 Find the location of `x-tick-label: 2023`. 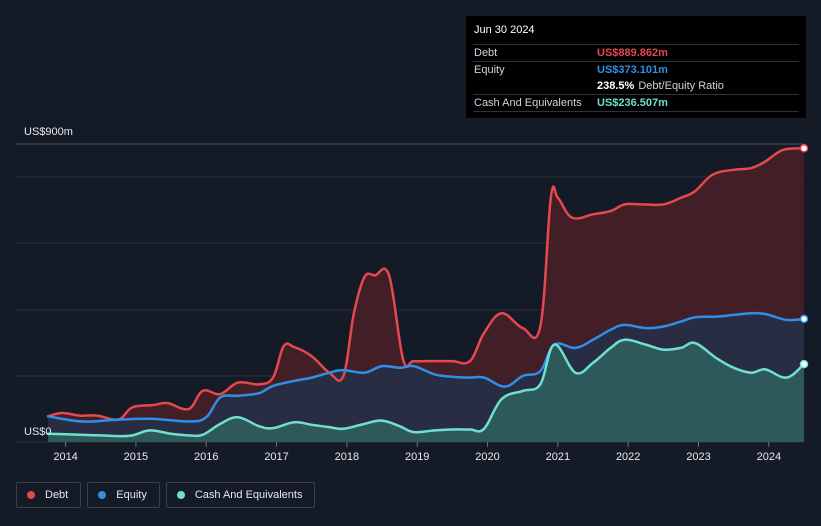

x-tick-label: 2023 is located at coordinates (698, 457).